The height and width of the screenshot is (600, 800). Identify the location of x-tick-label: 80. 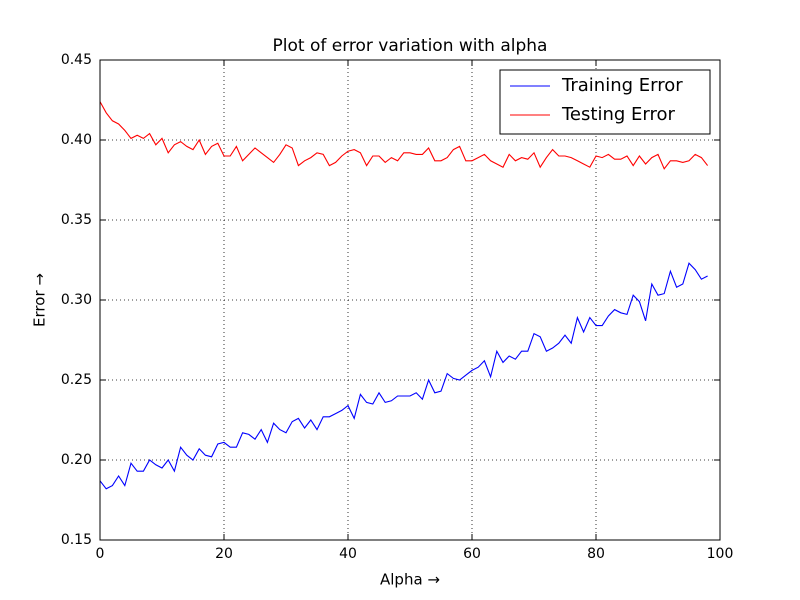
(596, 554).